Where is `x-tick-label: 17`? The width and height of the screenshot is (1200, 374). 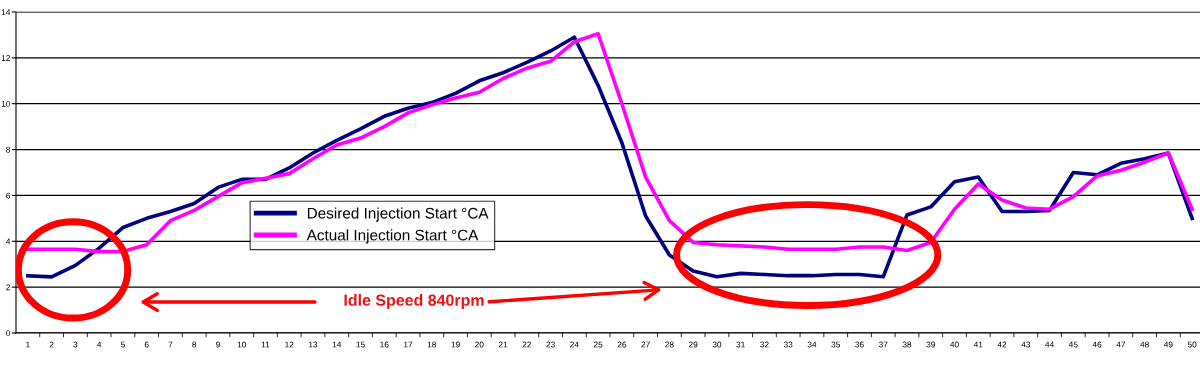 x-tick-label: 17 is located at coordinates (408, 344).